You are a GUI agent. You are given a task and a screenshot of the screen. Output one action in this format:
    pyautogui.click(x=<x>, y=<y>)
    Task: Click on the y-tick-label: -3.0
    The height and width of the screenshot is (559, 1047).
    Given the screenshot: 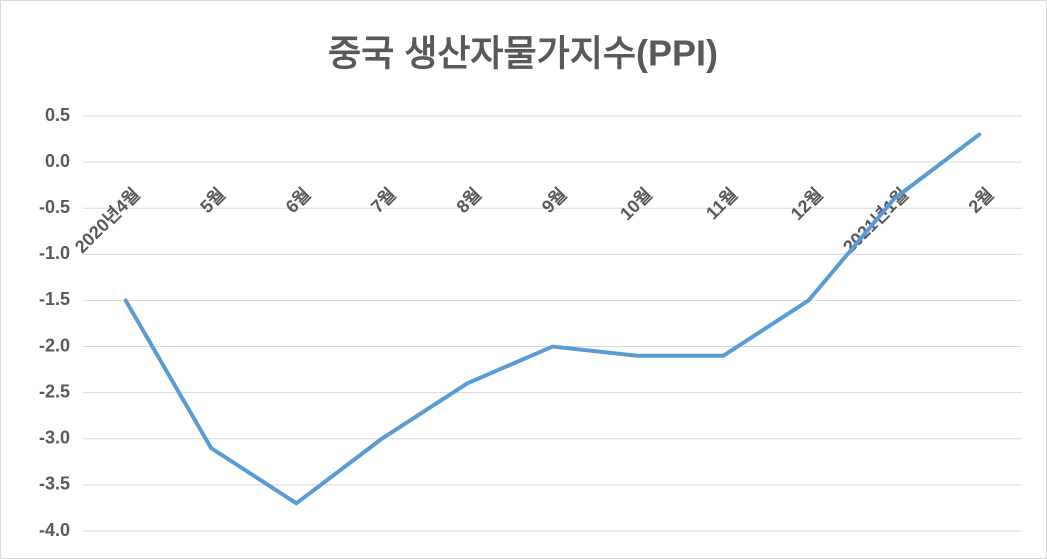 What is the action you would take?
    pyautogui.click(x=54, y=438)
    